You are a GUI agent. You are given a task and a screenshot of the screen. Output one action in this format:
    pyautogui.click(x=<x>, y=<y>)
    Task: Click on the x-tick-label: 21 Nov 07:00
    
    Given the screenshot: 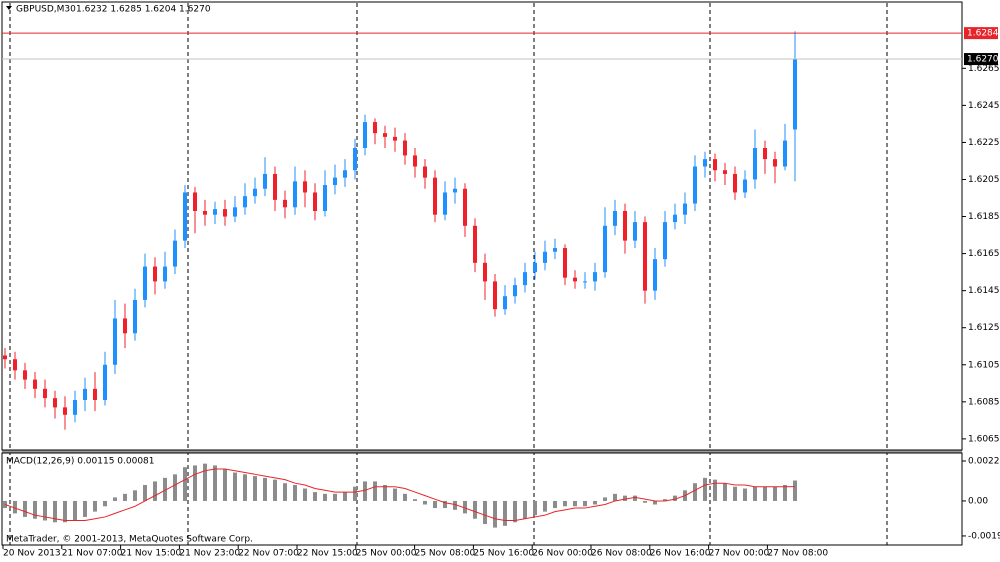 What is the action you would take?
    pyautogui.click(x=92, y=554)
    